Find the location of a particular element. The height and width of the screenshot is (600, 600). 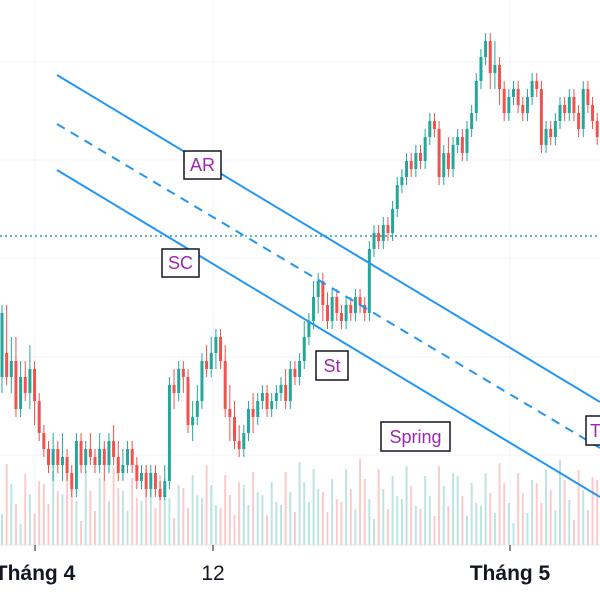

annotation-label: AR is located at coordinates (202, 165).